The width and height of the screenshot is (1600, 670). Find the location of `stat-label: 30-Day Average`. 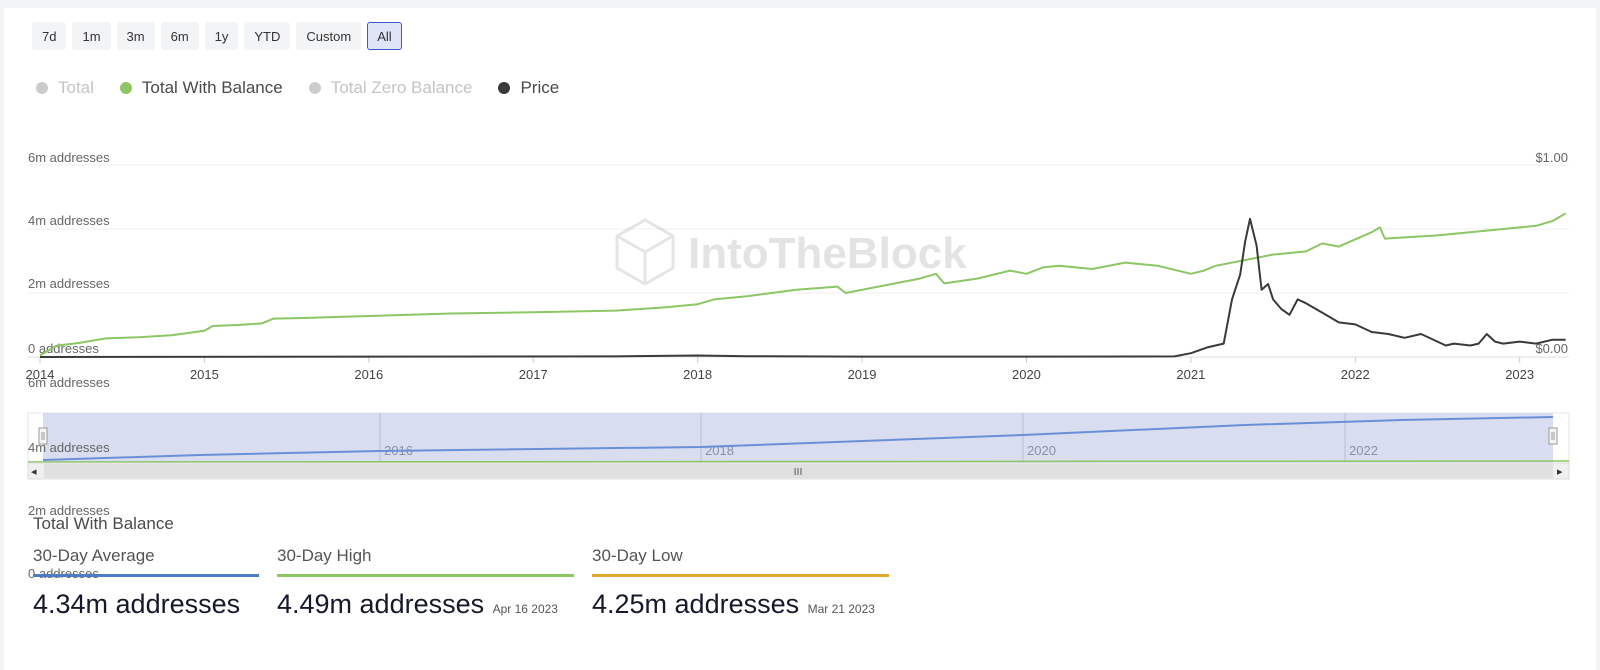

stat-label: 30-Day Average is located at coordinates (146, 561).